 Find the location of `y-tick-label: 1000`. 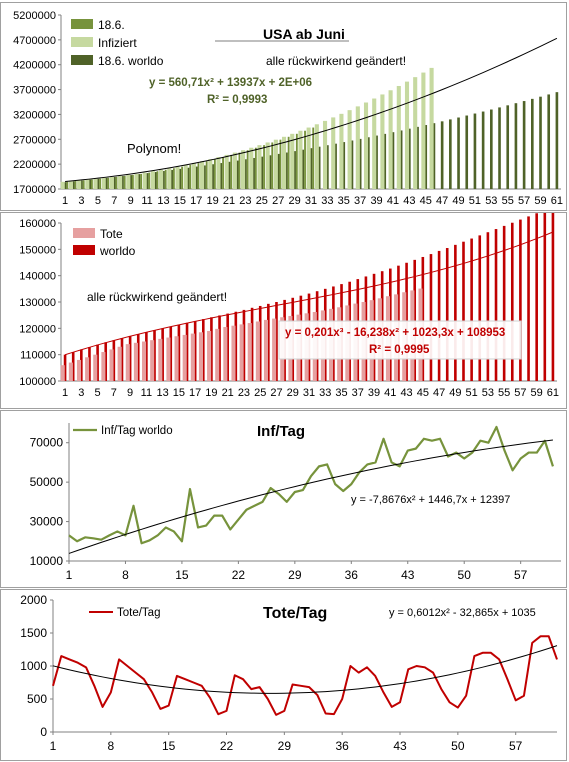

y-tick-label: 1000 is located at coordinates (33, 666).